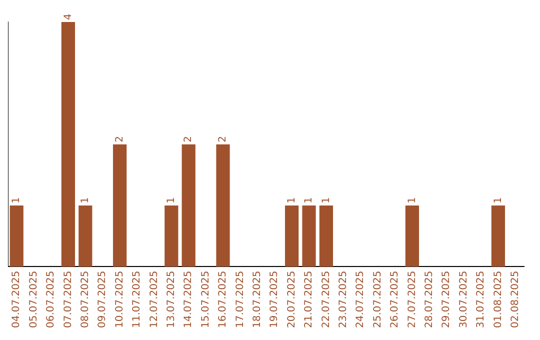  Describe the element at coordinates (274, 299) in the screenshot. I see `x-tick-label: 19.07.2025` at that location.